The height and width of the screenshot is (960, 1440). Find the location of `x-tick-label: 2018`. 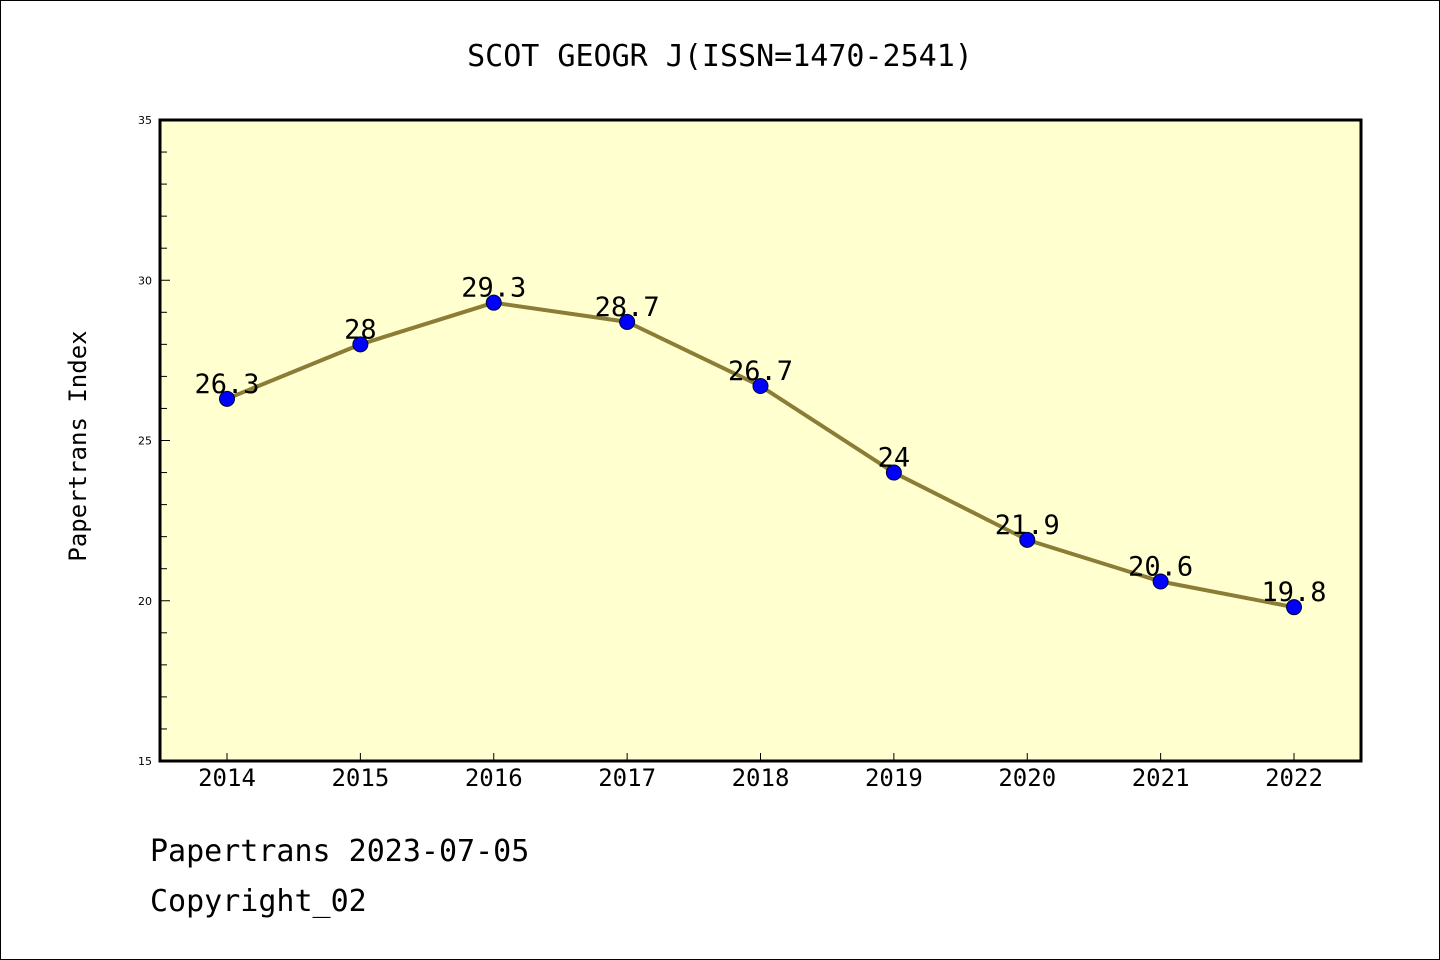

x-tick-label: 2018 is located at coordinates (761, 778).